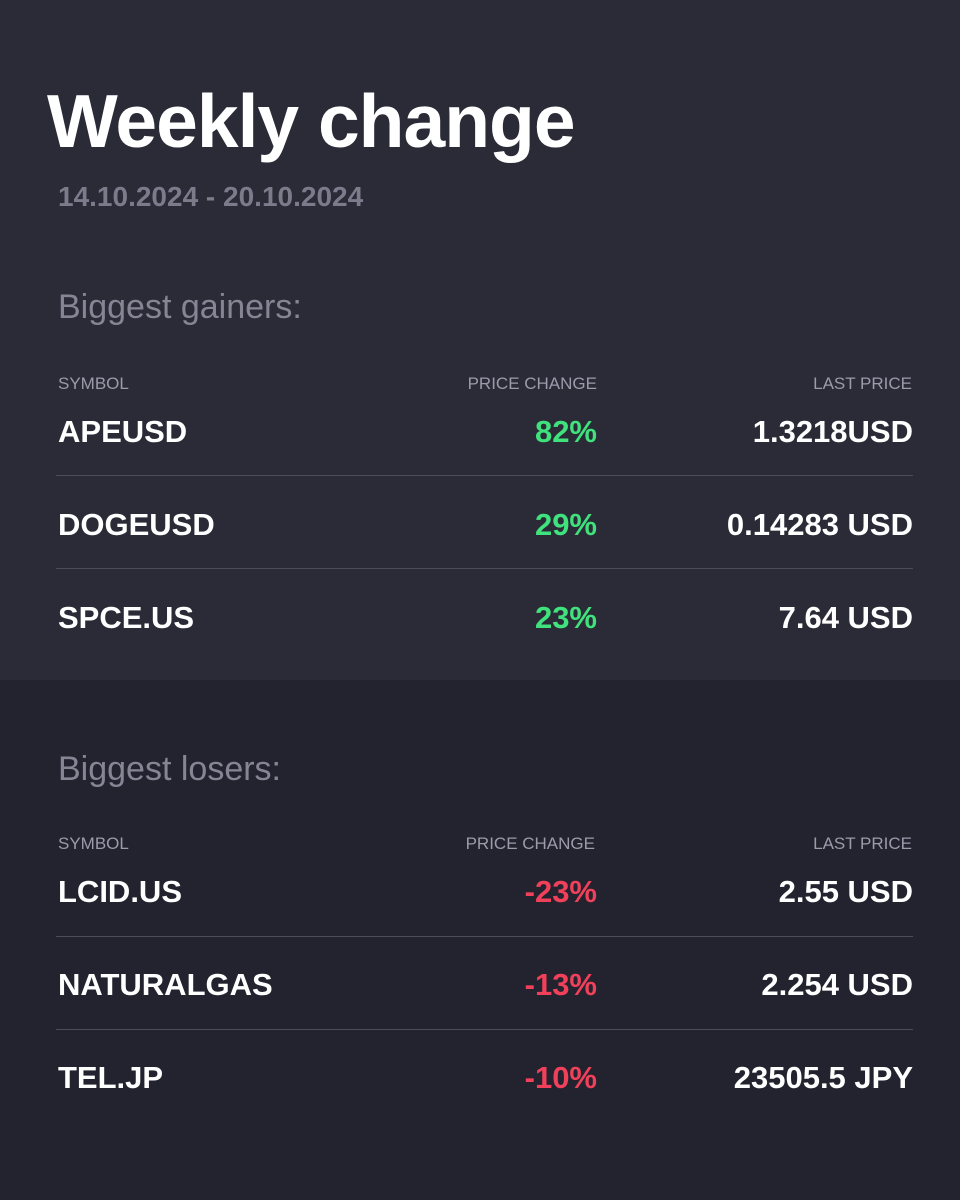  I want to click on date-range: 14.10.2024 - 20.10.2024, so click(211, 196).